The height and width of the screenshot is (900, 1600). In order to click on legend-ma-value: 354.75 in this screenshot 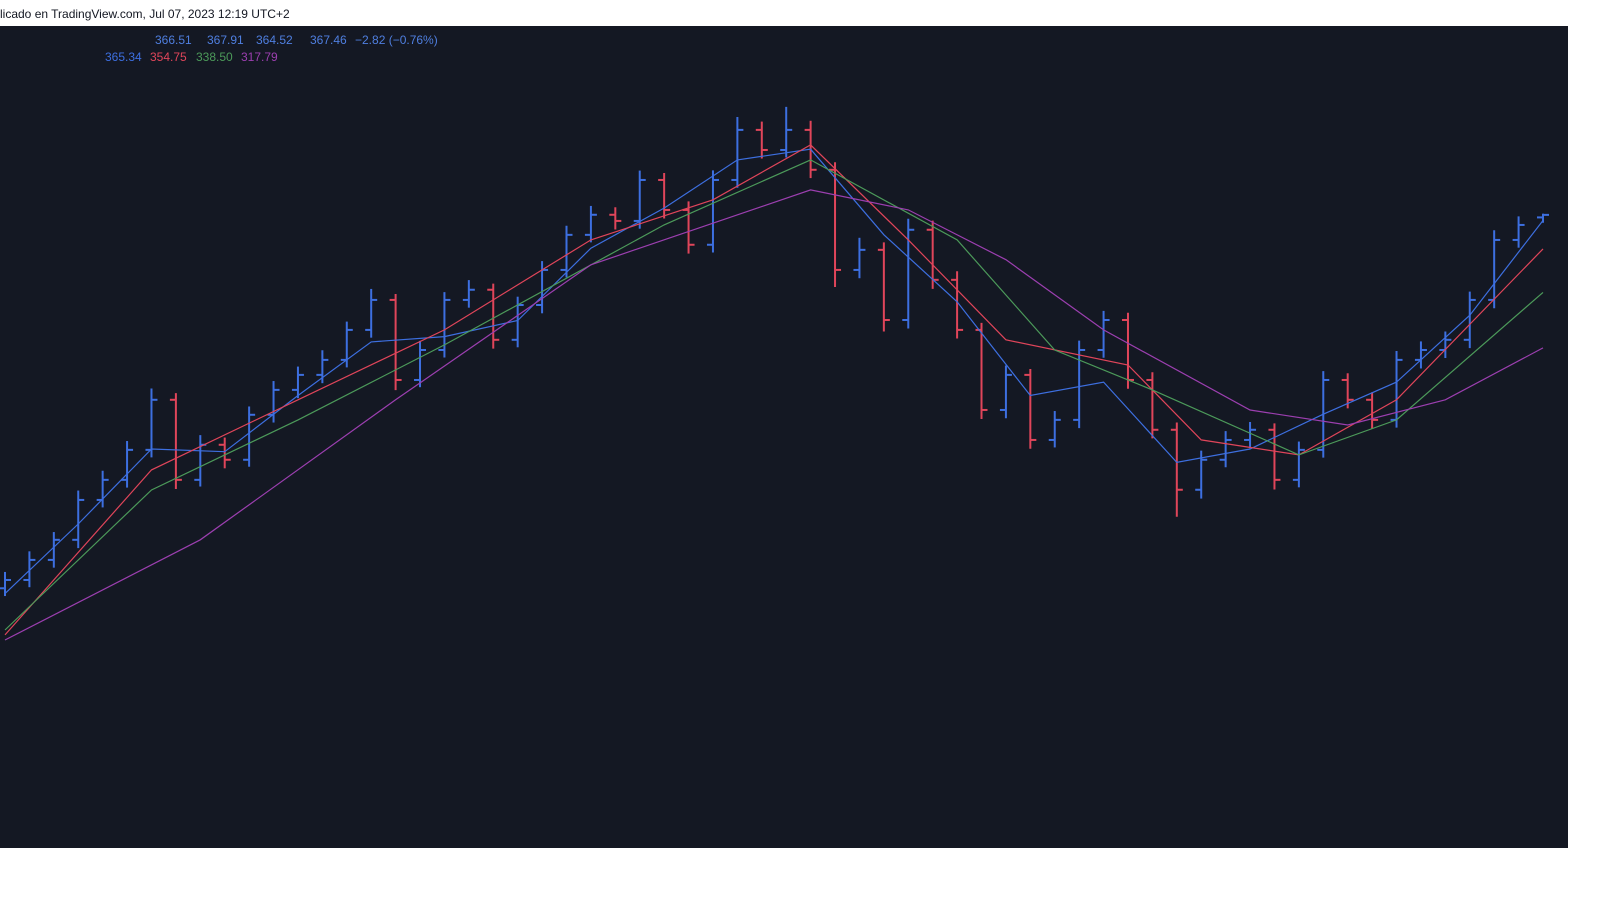, I will do `click(168, 57)`.